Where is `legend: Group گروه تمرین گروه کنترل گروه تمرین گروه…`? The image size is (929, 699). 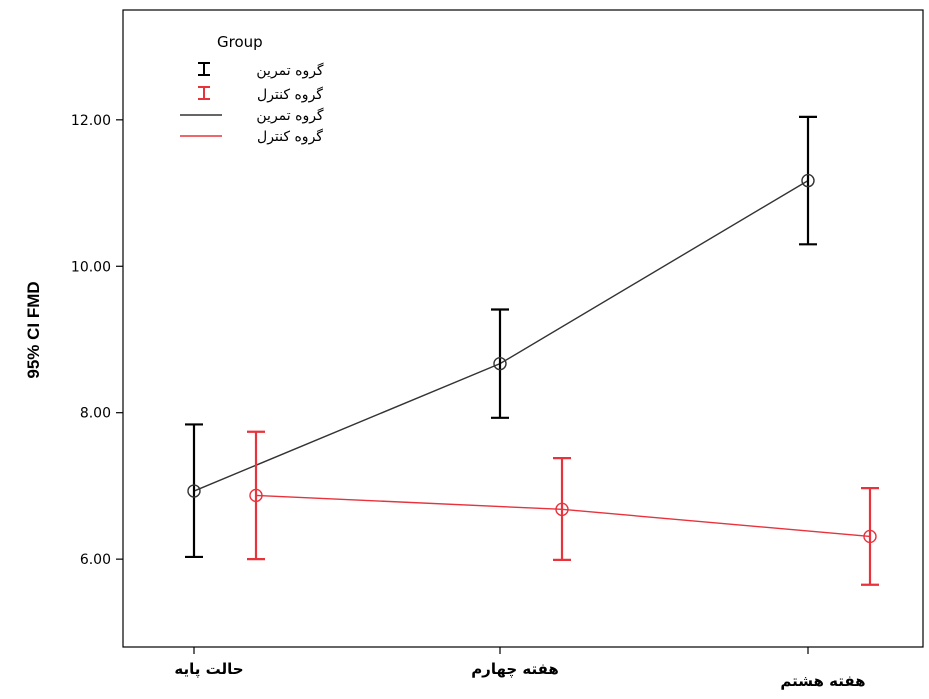
legend: Group گروه تمرین گروه کنترل گروه تمرین گروه… is located at coordinates (252, 89).